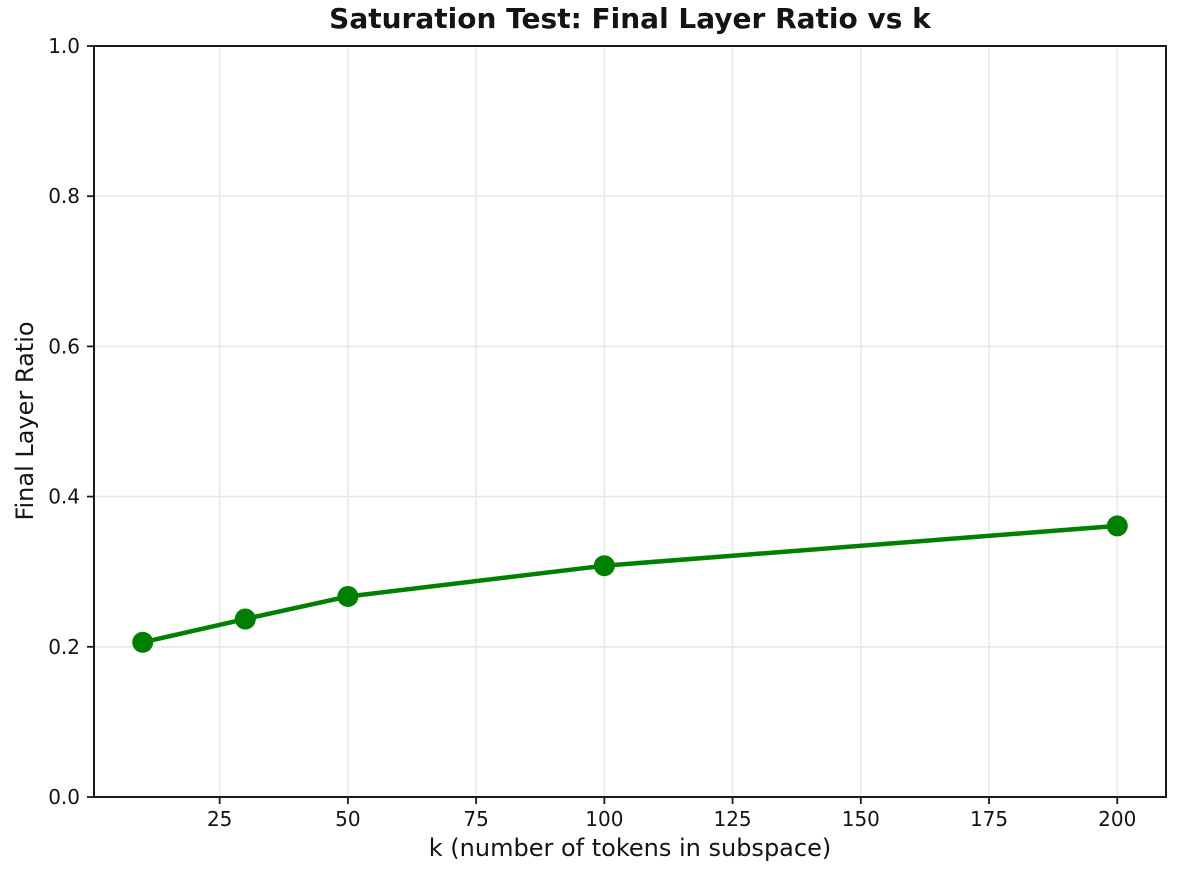 The width and height of the screenshot is (1182, 880). I want to click on x-tick-label: 200, so click(1117, 819).